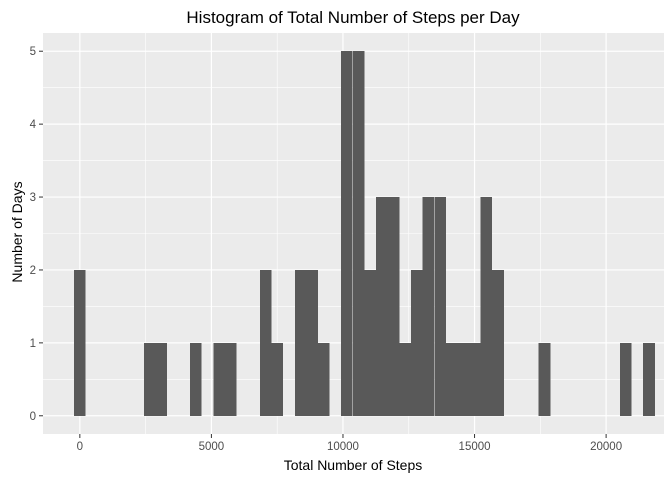 The image size is (672, 480). I want to click on y-axis-ticks: 0 1 2 3 4 5, so click(36, 234).